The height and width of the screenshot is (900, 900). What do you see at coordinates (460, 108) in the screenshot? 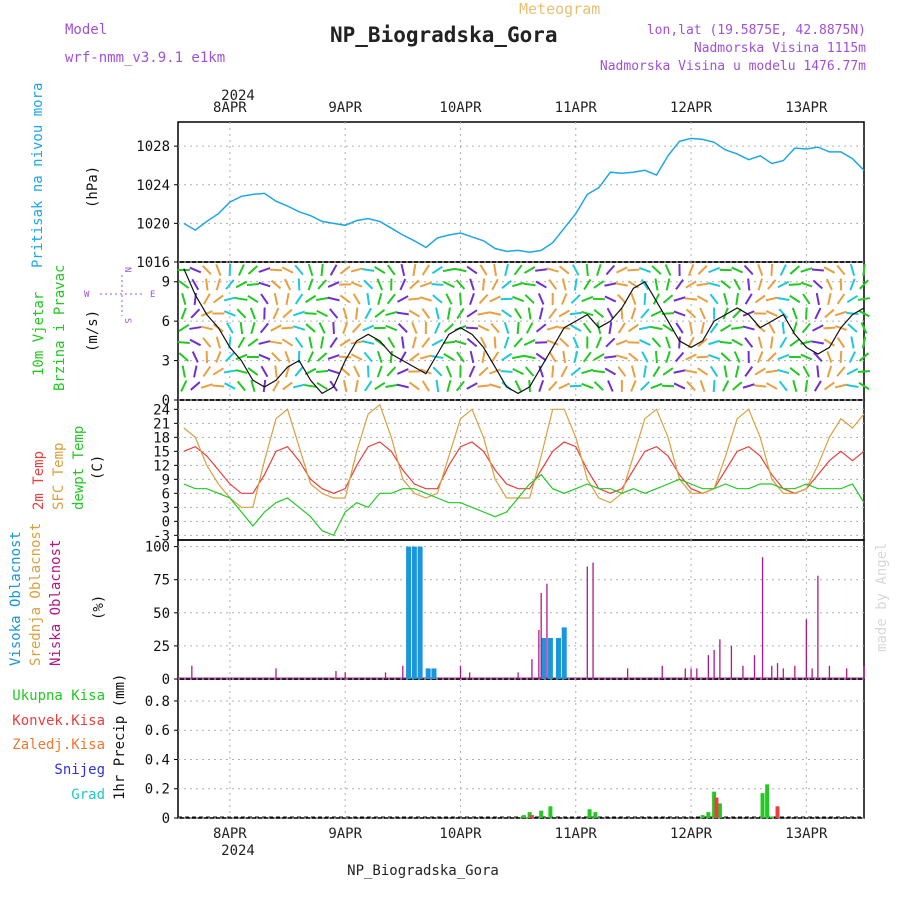
I see `day-label-top: 10APR` at bounding box center [460, 108].